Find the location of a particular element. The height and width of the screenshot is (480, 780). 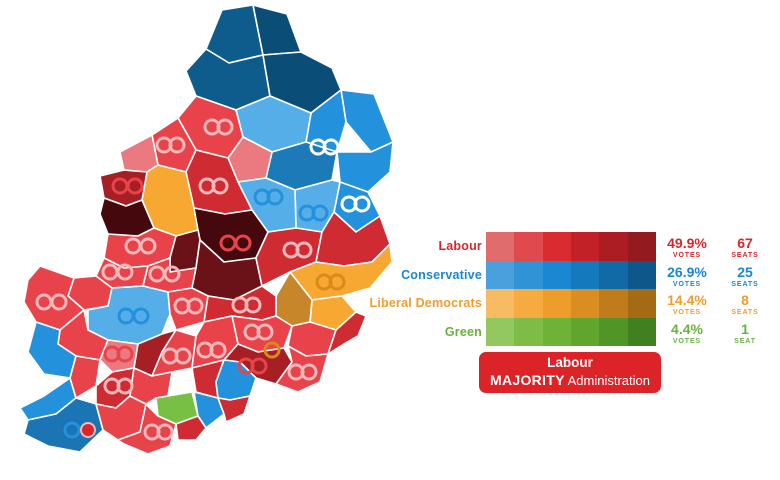

seats-count: 8 is located at coordinates (745, 300).